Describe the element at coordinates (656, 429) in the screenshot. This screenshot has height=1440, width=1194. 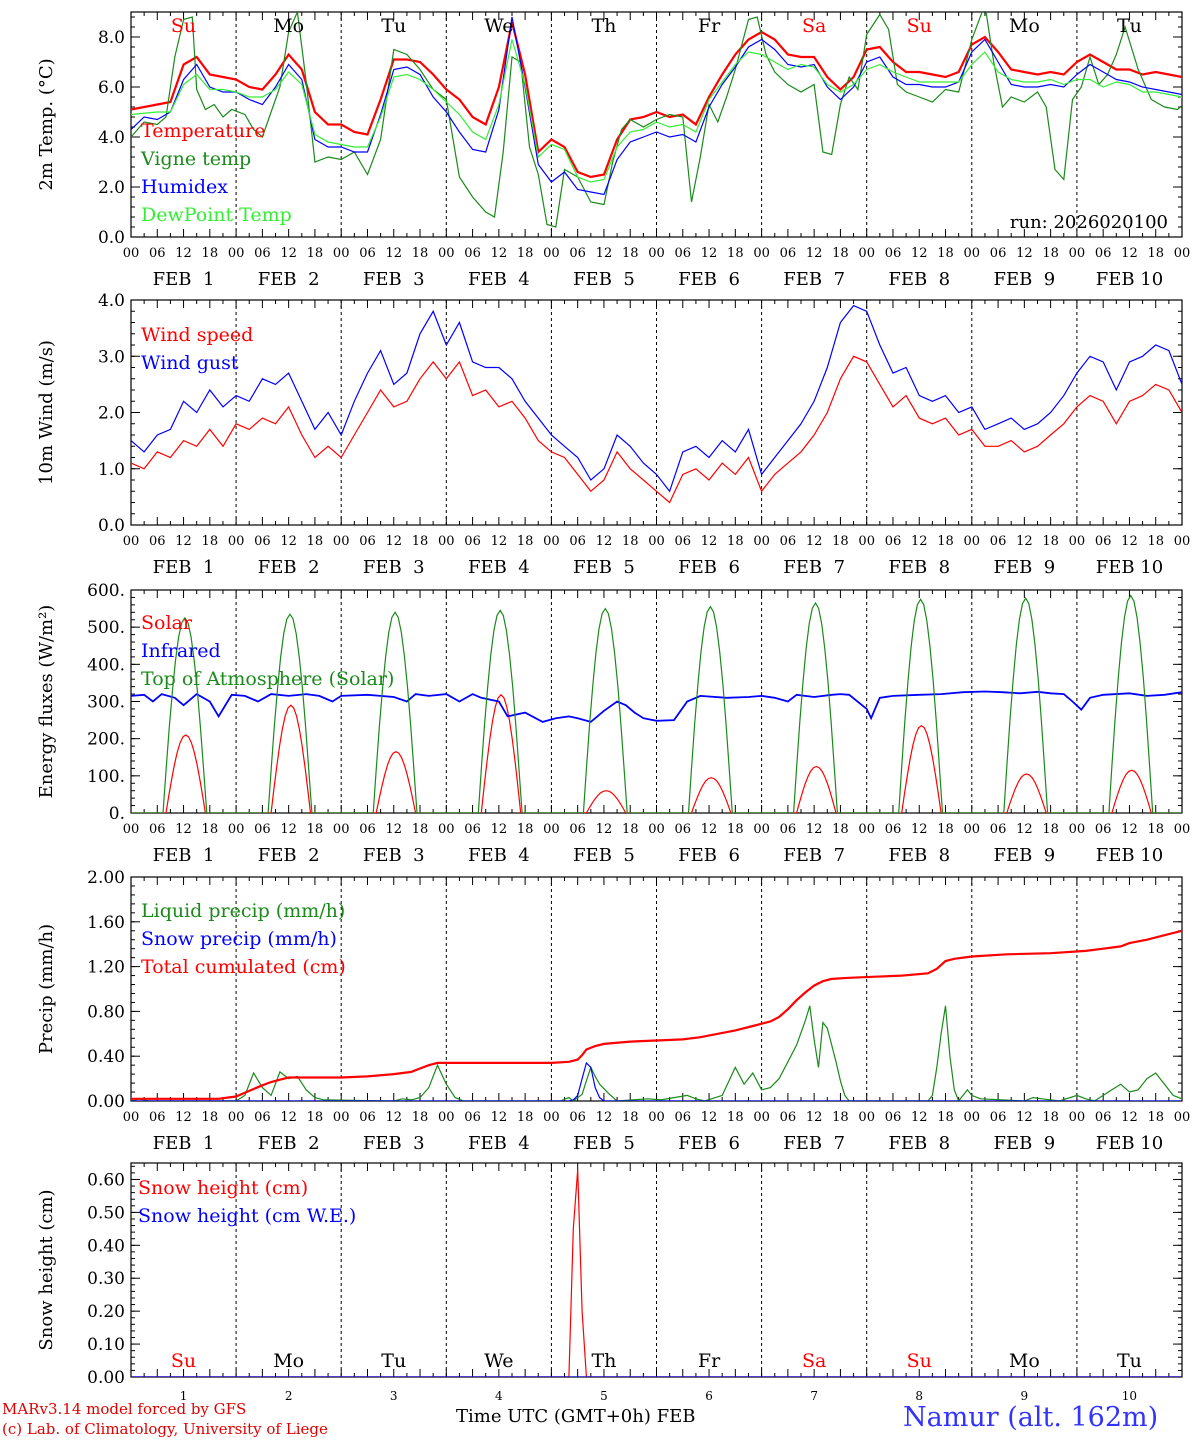
I see `series-line-wind-speed` at that location.